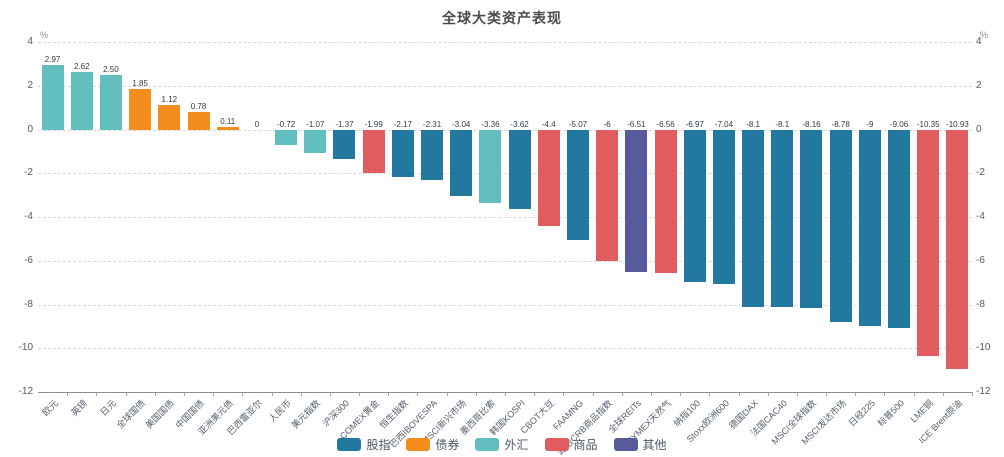 The height and width of the screenshot is (457, 1004). I want to click on bar-value-label: -10.35, so click(928, 124).